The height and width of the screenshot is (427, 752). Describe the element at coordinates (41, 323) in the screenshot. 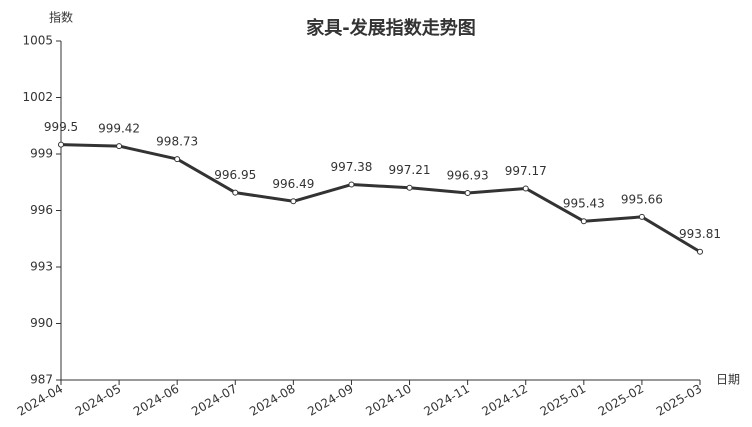

I see `y-tick-label: 990` at that location.